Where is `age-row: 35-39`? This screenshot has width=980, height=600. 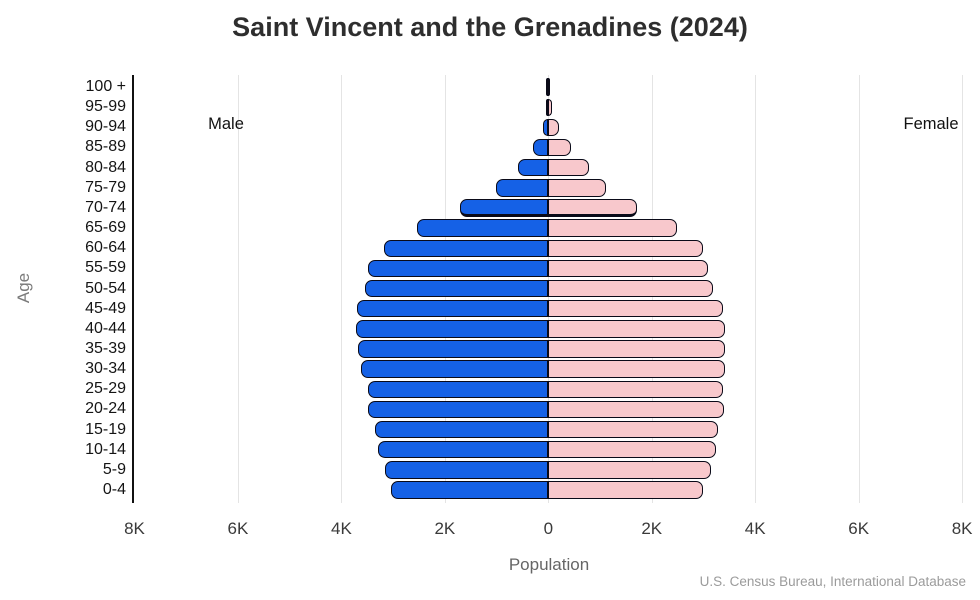
age-row: 35-39 is located at coordinates (490, 349).